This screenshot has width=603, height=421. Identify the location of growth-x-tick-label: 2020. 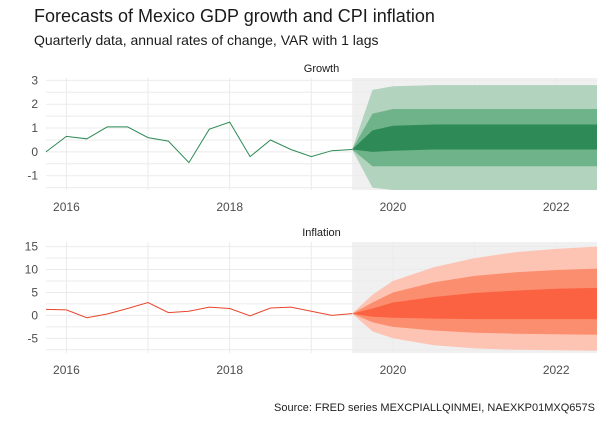
(393, 207).